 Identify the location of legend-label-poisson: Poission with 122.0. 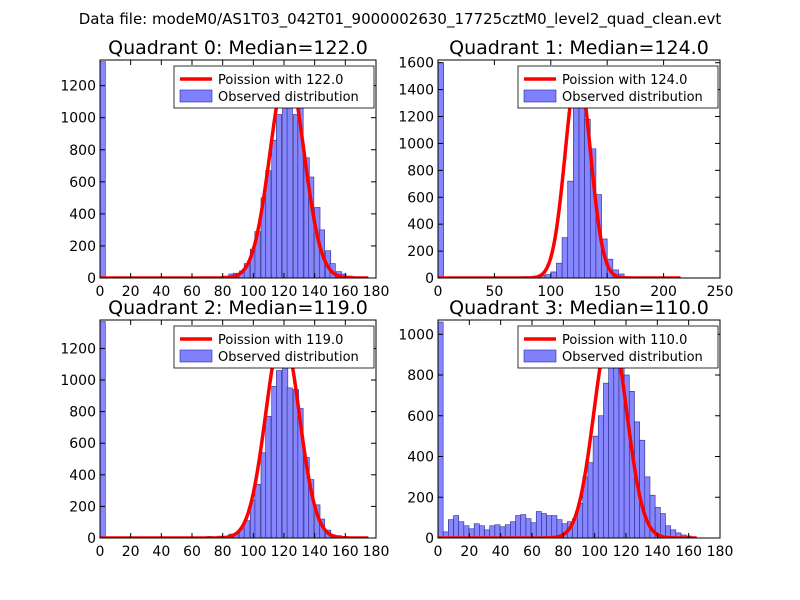
(280, 80).